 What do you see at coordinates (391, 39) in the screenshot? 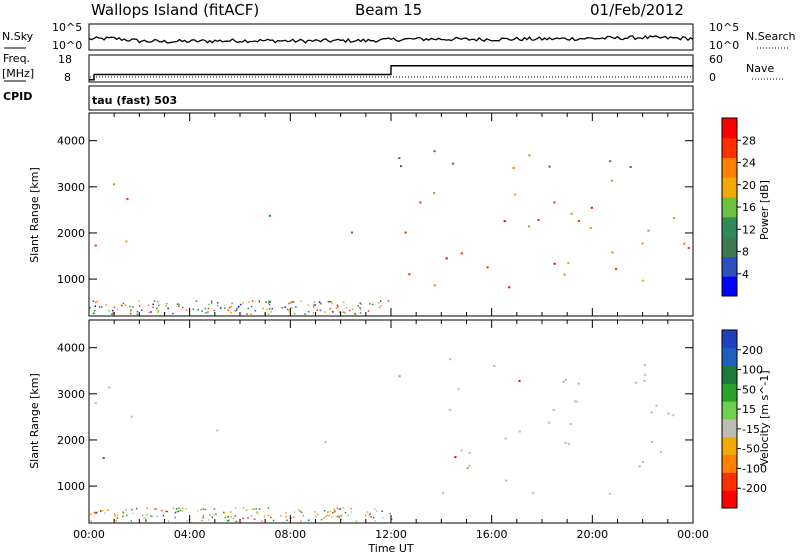
I see `nsky-line` at bounding box center [391, 39].